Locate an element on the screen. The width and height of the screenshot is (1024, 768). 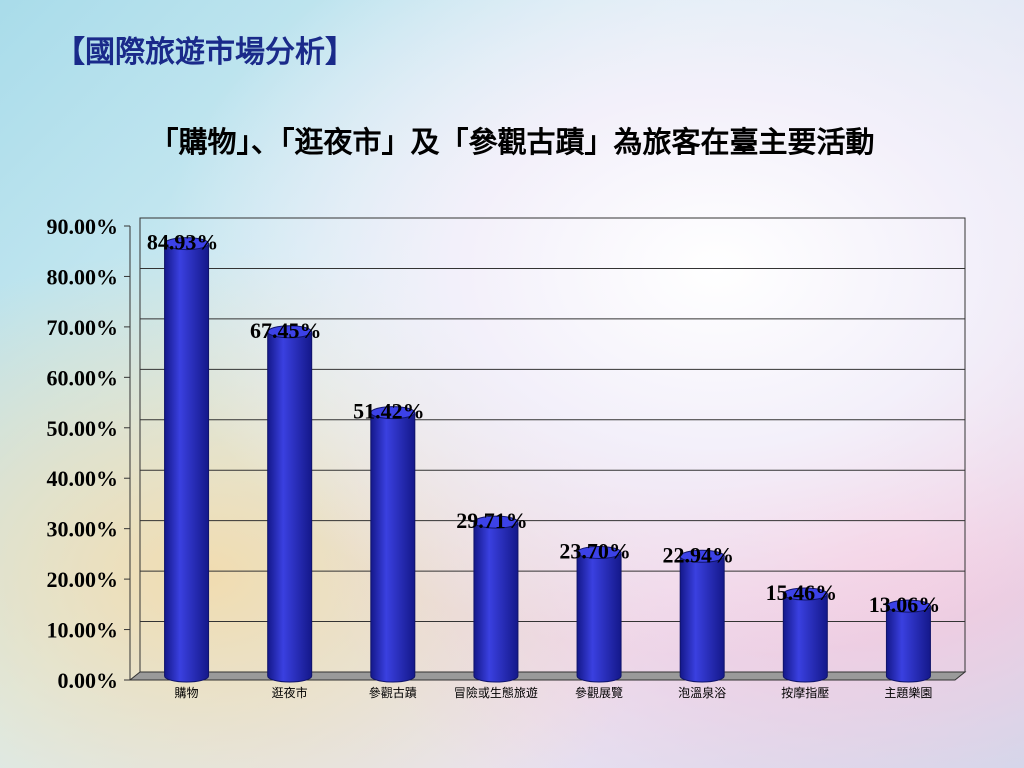
floor is located at coordinates (547, 676).